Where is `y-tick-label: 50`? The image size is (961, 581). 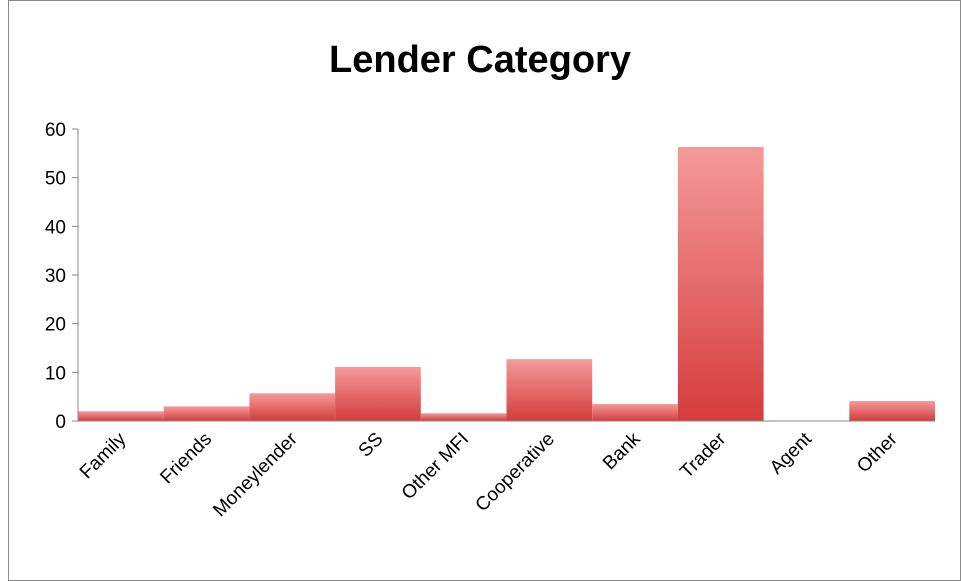
y-tick-label: 50 is located at coordinates (55, 179).